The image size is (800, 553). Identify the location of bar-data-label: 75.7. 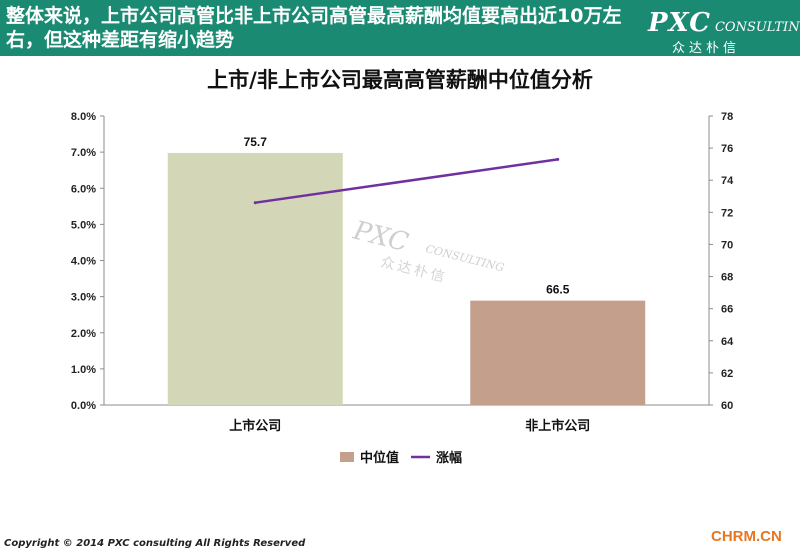
(256, 142).